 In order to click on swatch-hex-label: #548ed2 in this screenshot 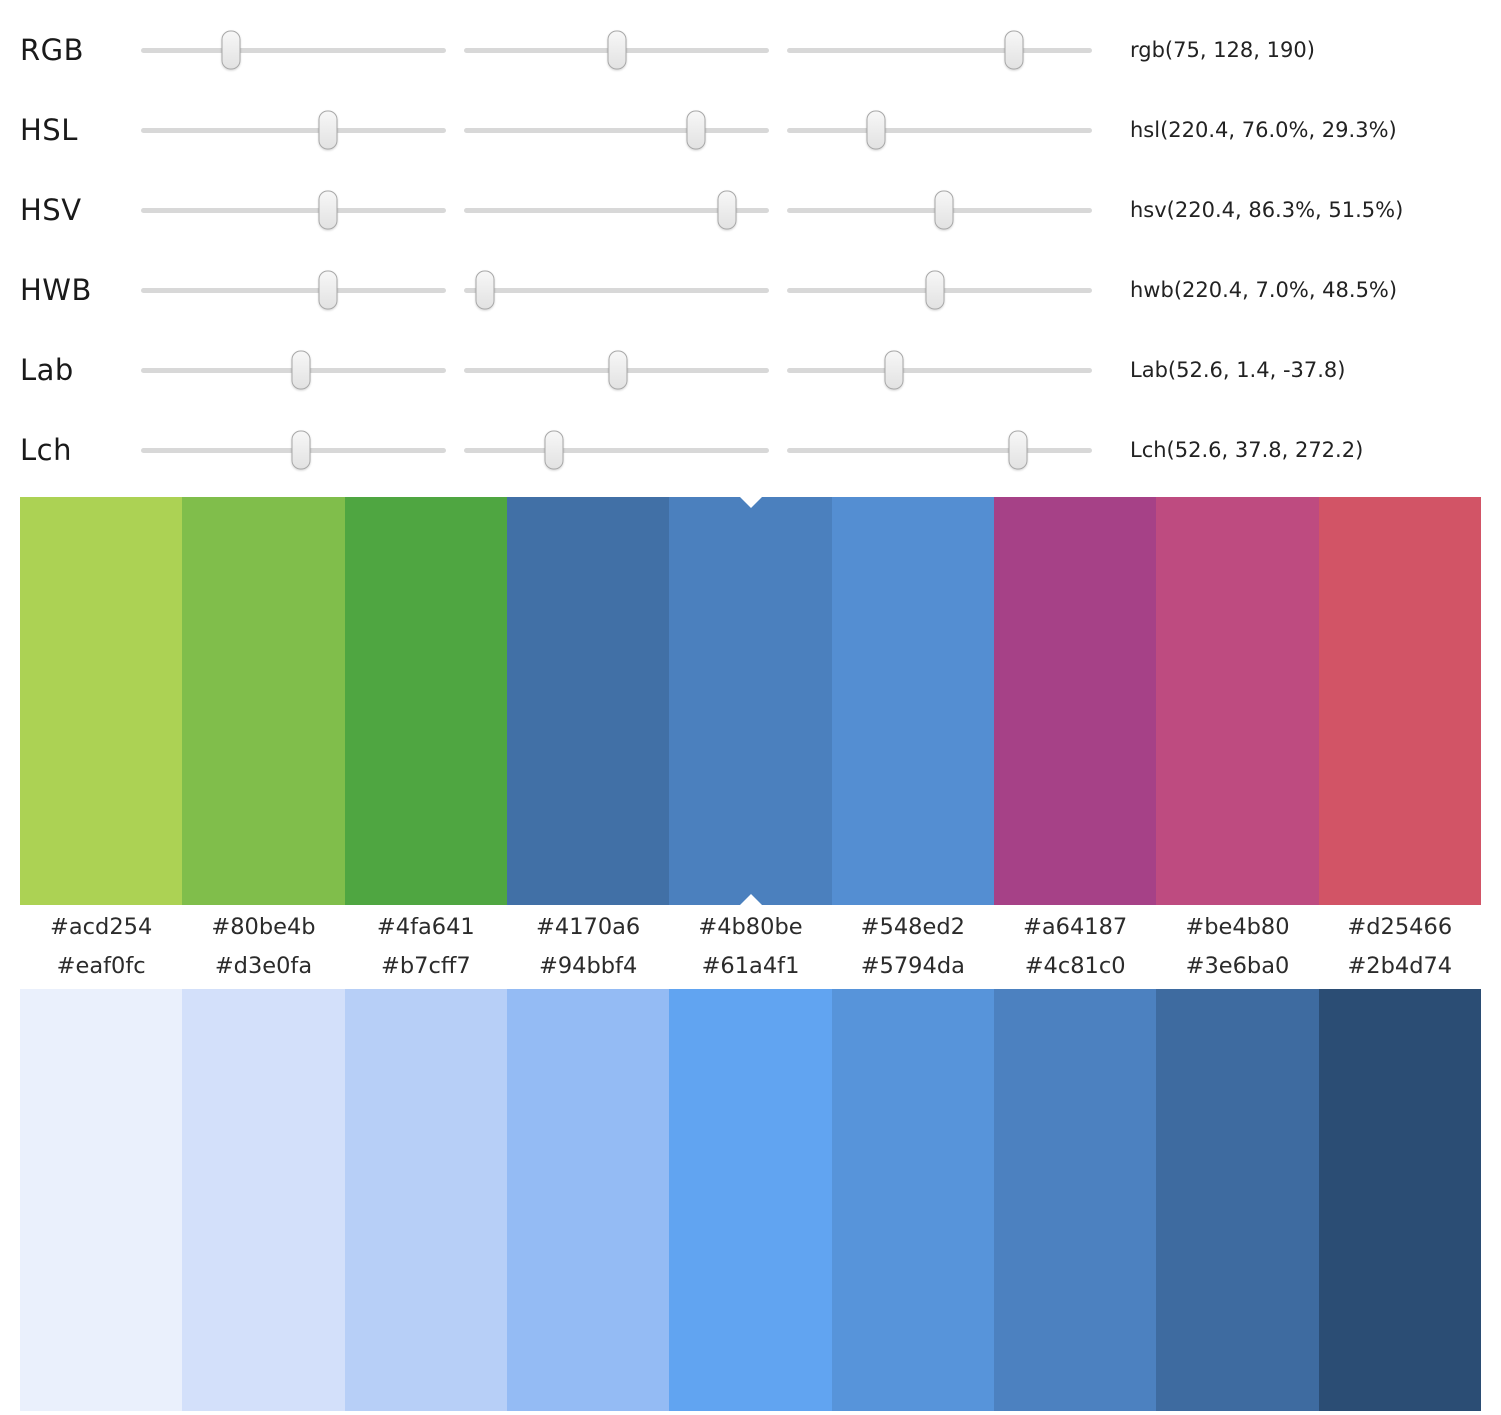, I will do `click(912, 927)`.